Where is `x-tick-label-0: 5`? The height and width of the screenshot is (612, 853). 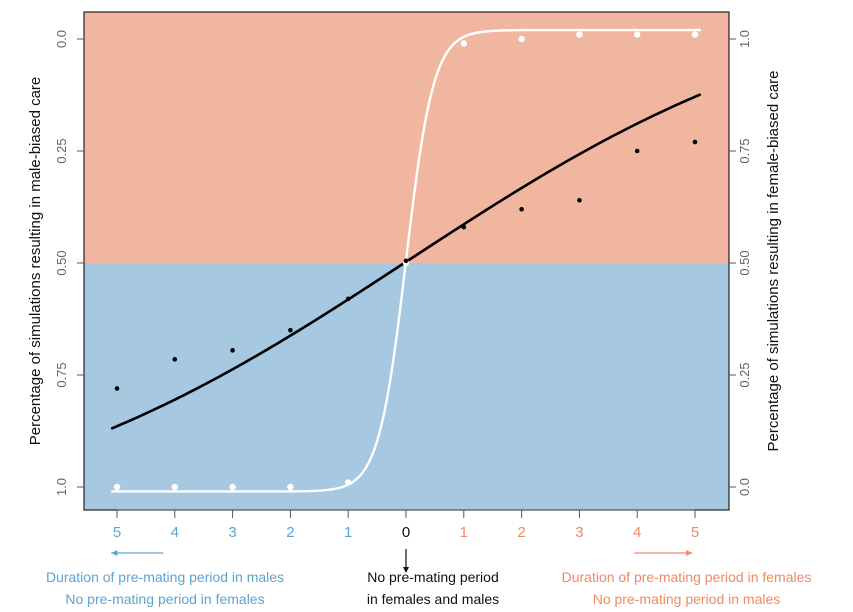 x-tick-label-0: 5 is located at coordinates (117, 532).